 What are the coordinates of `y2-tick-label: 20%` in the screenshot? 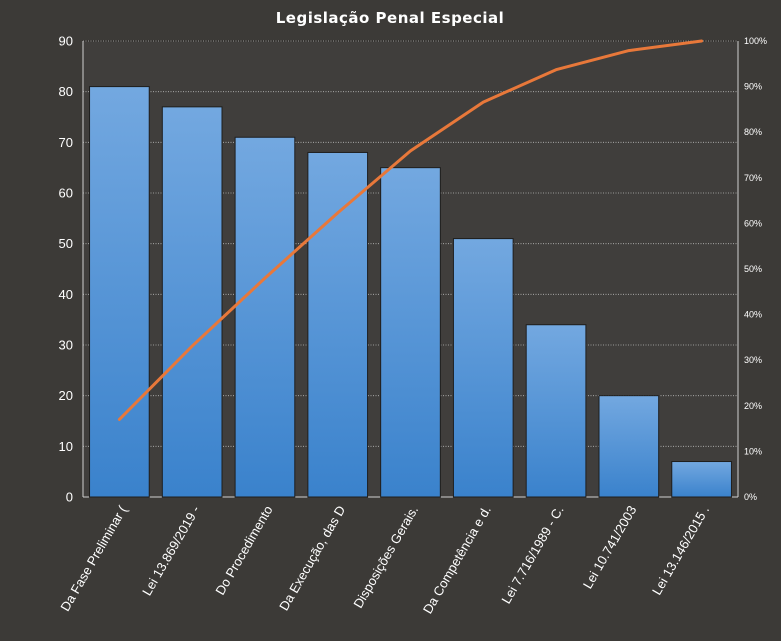 It's located at (753, 406).